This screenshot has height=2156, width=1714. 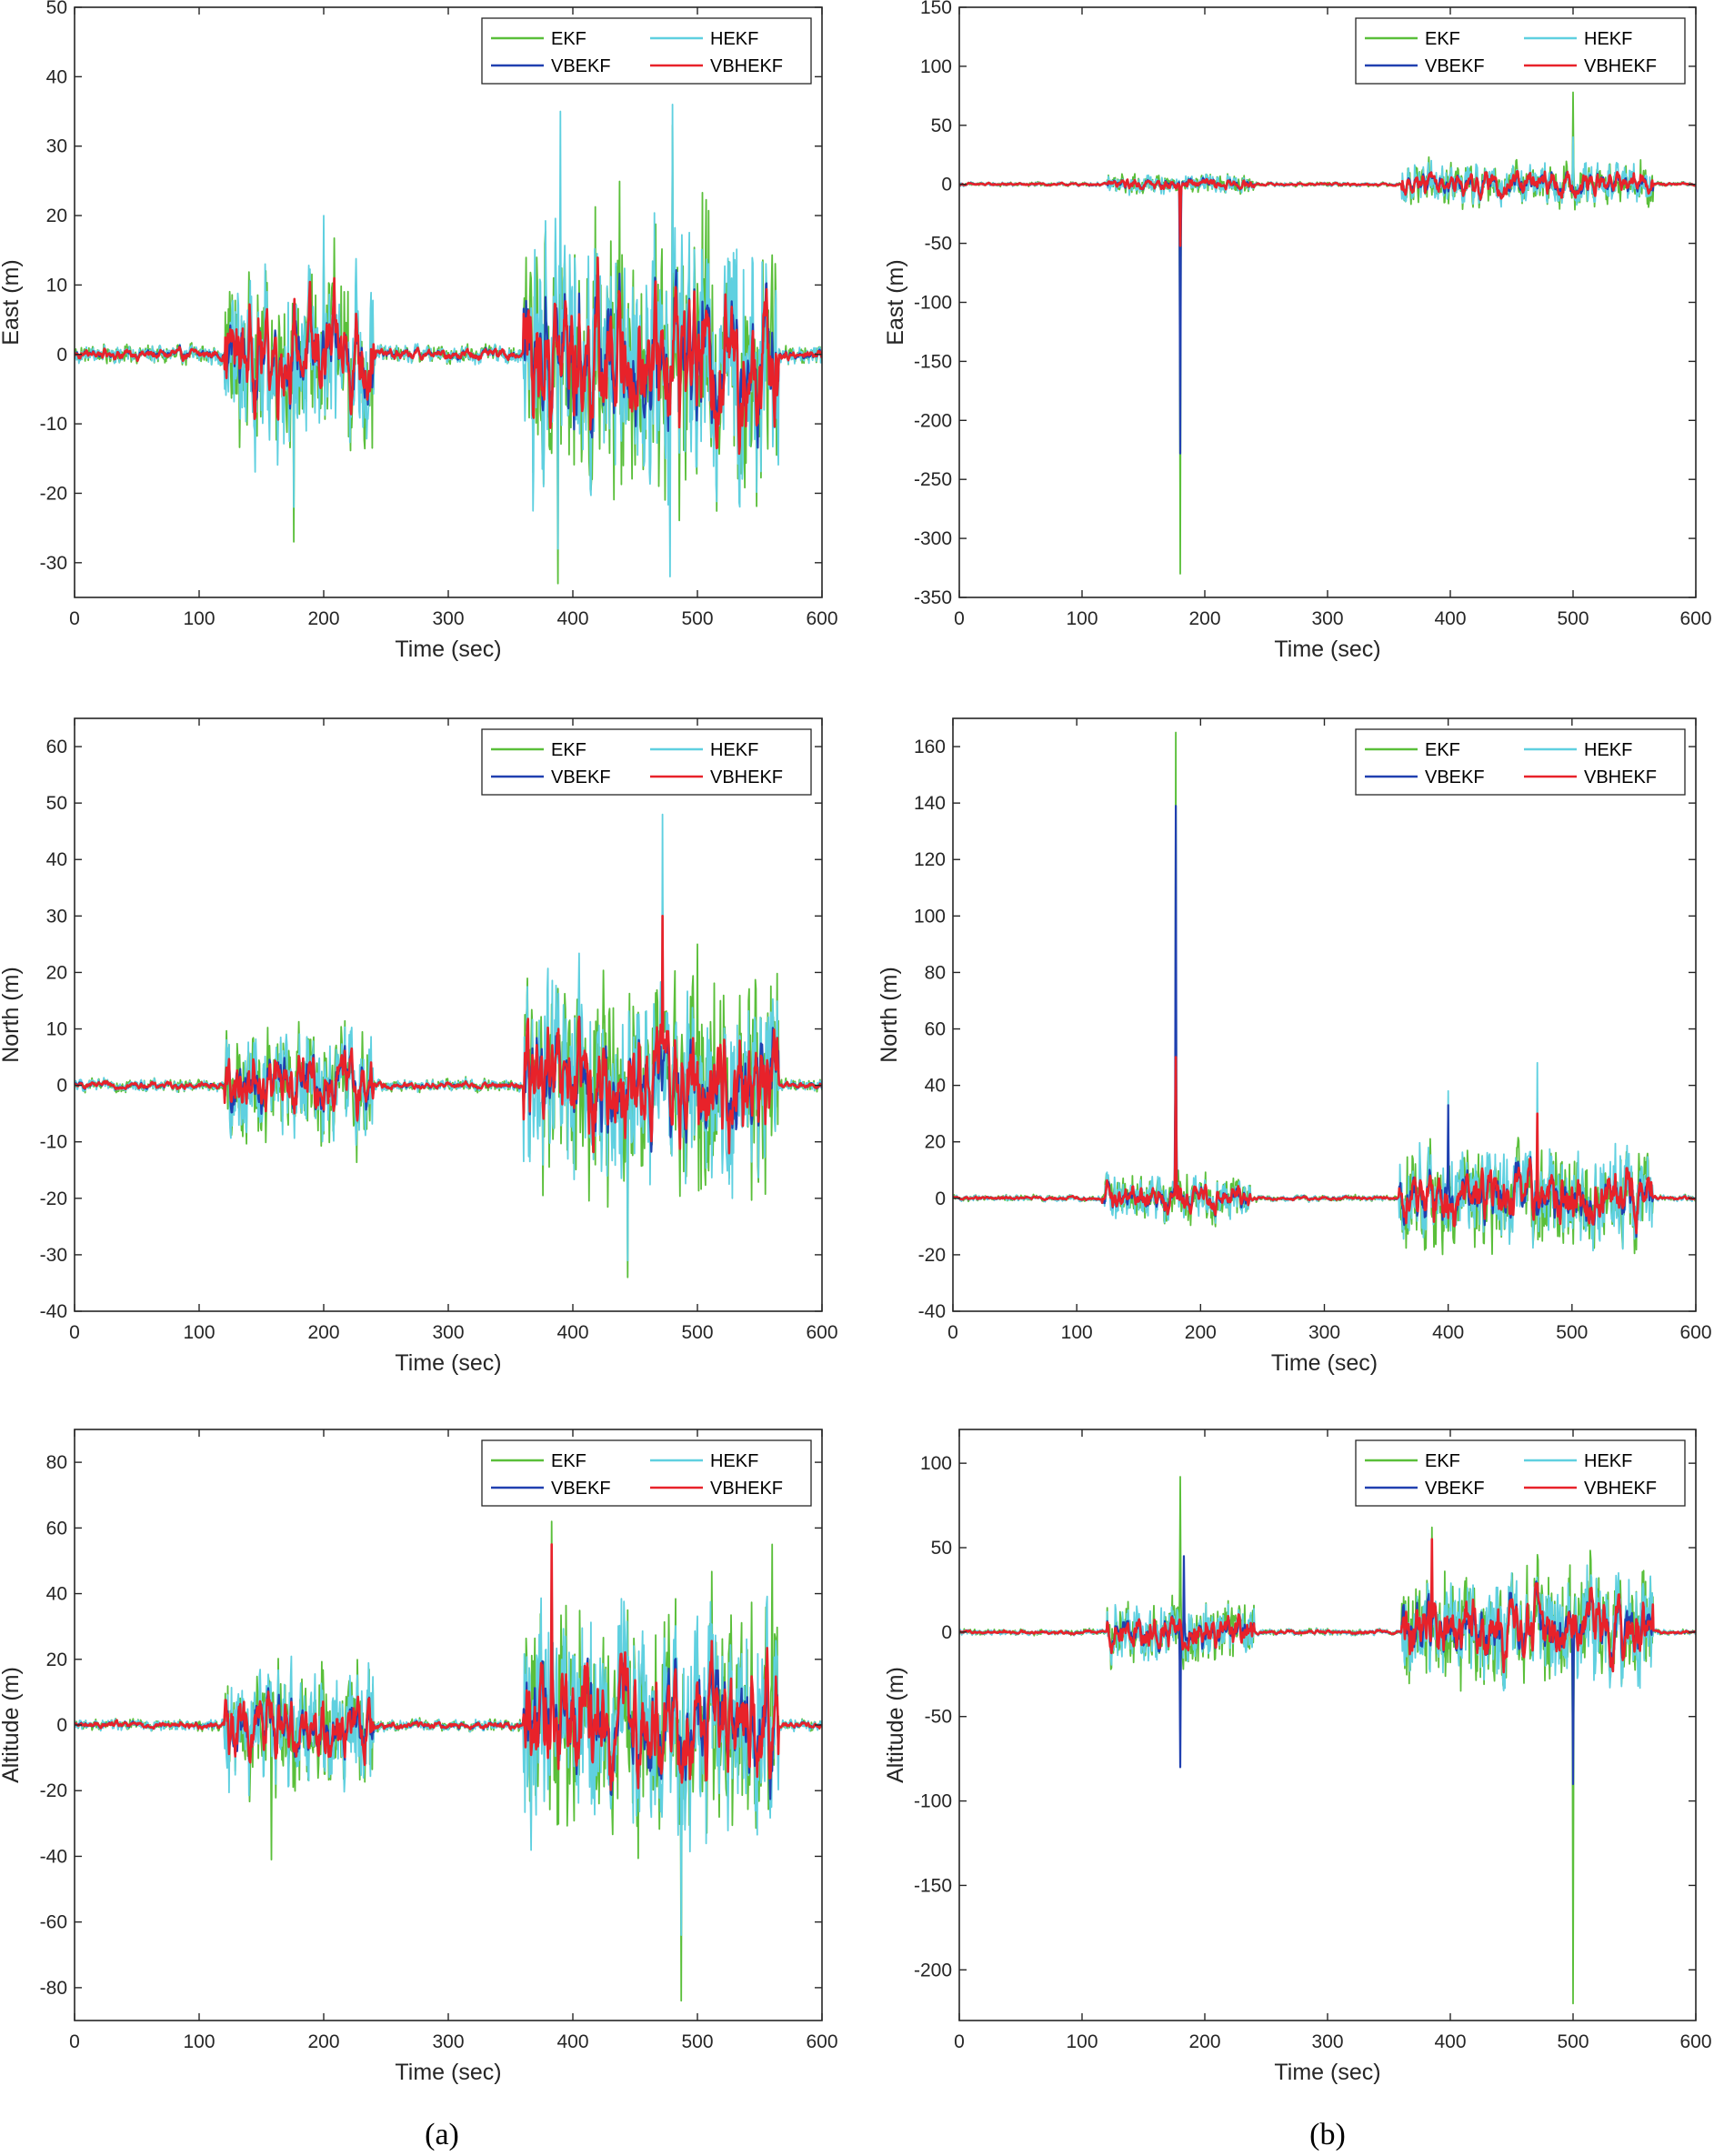 What do you see at coordinates (889, 1015) in the screenshot?
I see `y-axis-label: North (m)` at bounding box center [889, 1015].